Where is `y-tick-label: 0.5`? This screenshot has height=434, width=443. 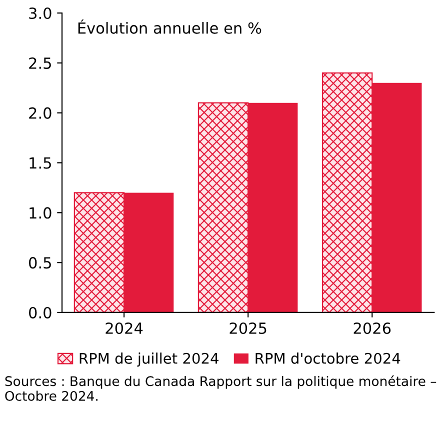 y-tick-label: 0.5 is located at coordinates (40, 263).